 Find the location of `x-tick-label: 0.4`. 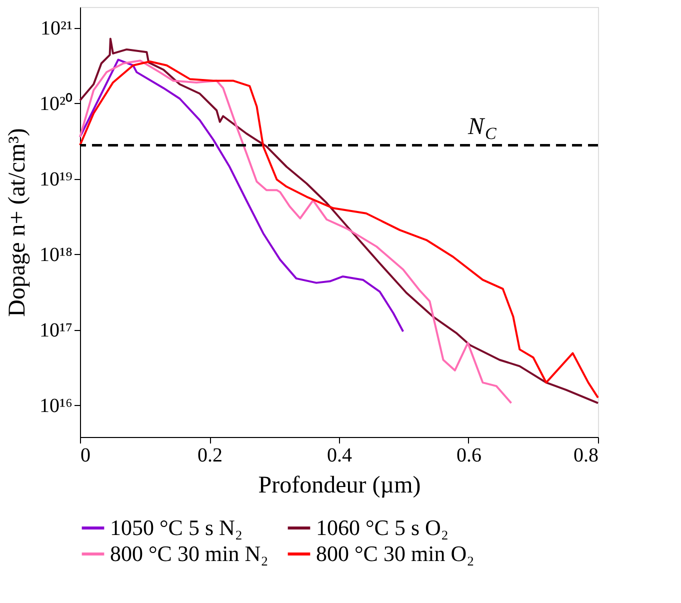

x-tick-label: 0.4 is located at coordinates (339, 455).